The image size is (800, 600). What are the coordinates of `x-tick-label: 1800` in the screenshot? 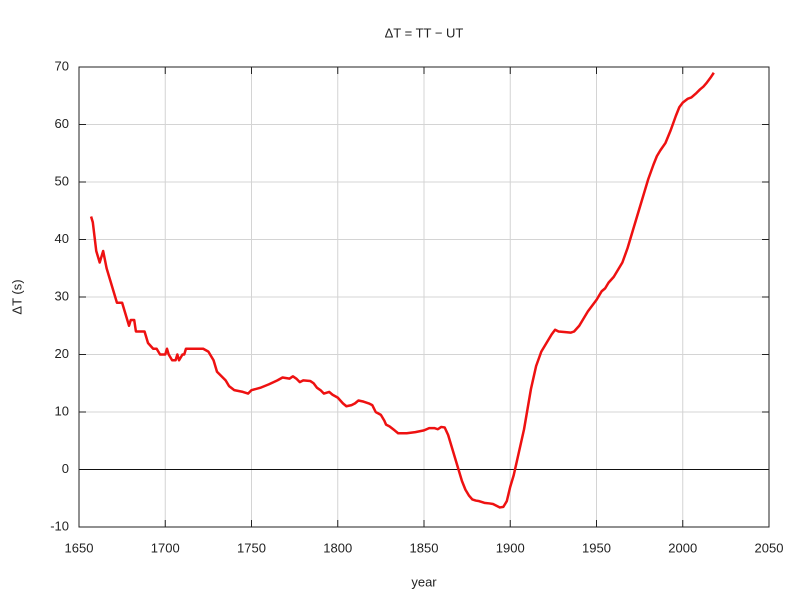 It's located at (337, 547).